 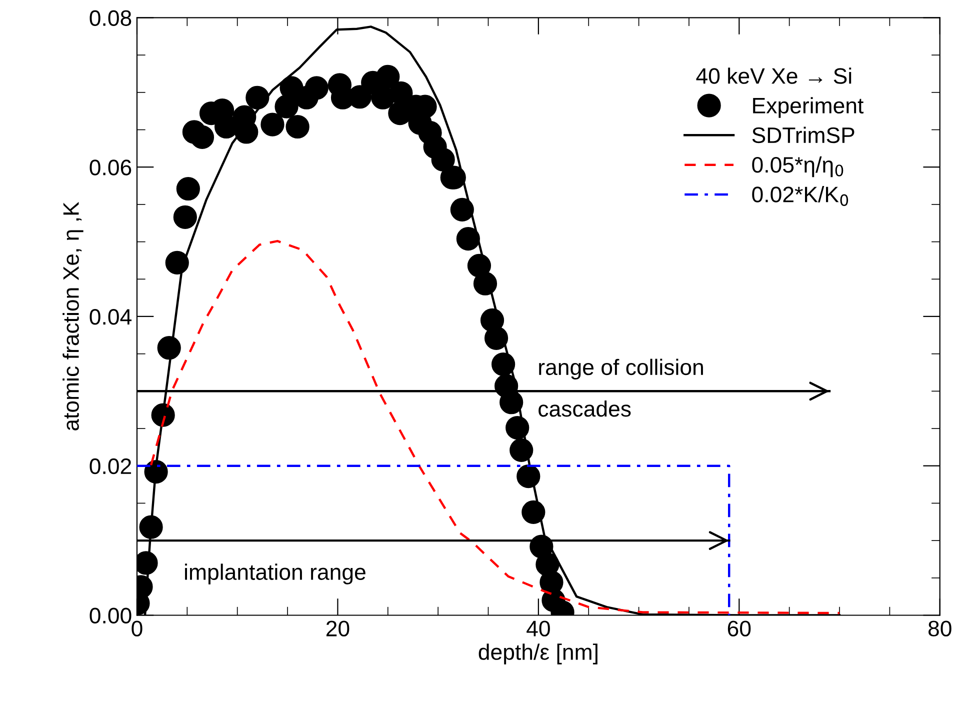 I want to click on legend-label: 0.02*K/K$_{0}$, so click(x=800, y=196).